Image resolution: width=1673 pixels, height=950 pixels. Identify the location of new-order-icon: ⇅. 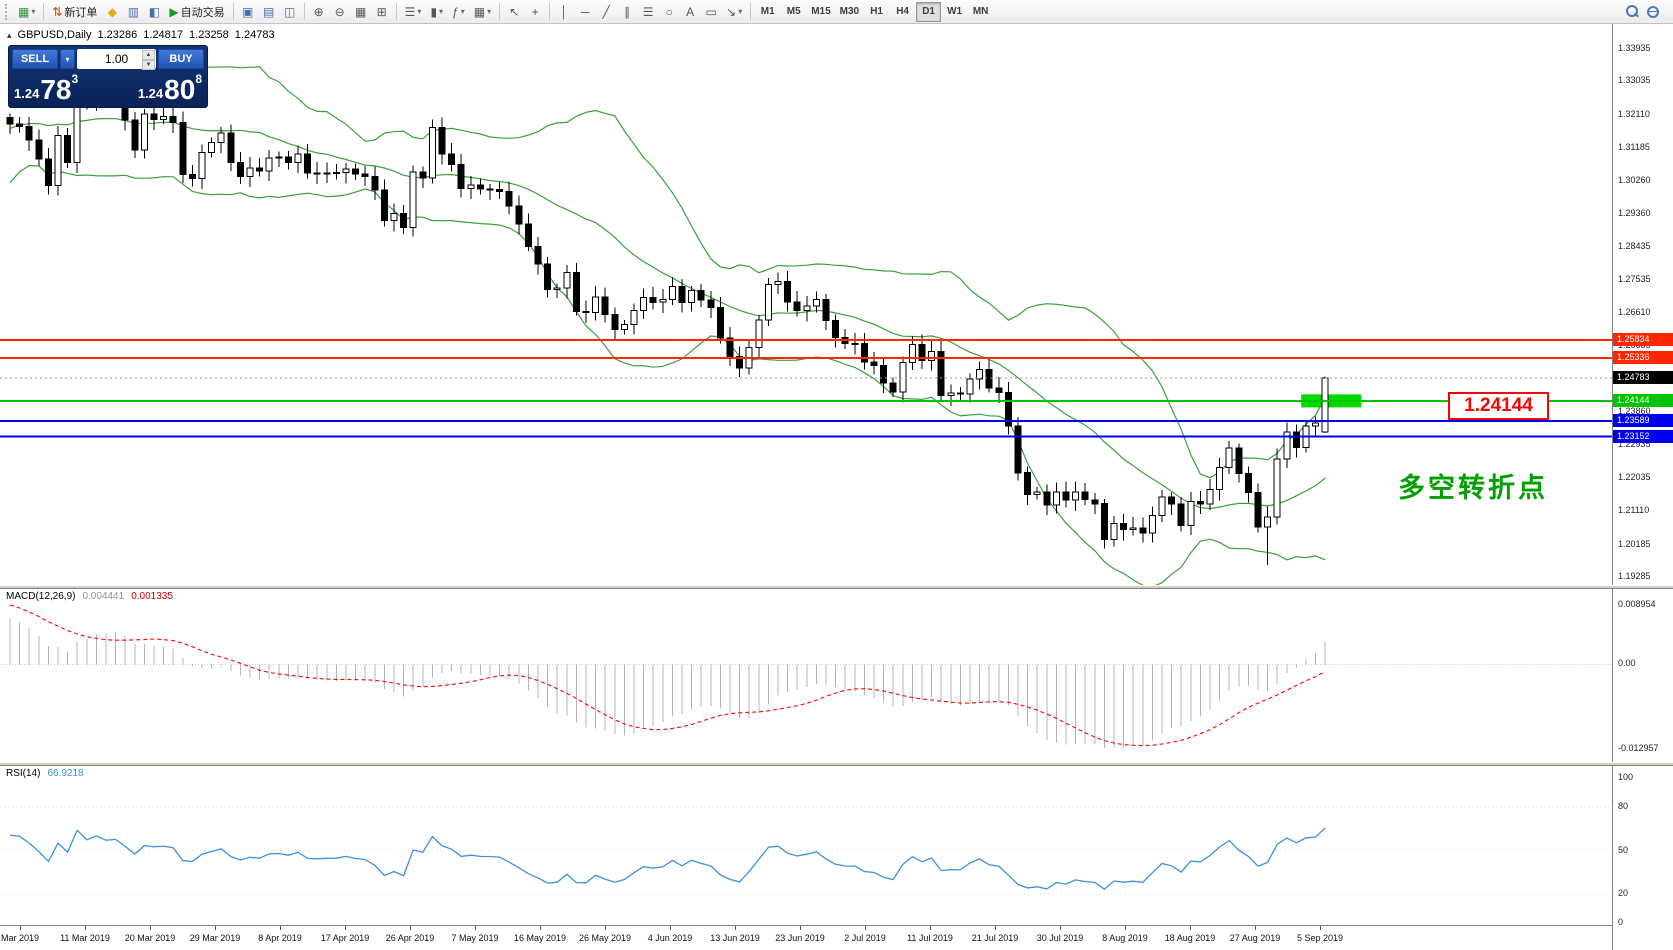
(57, 11).